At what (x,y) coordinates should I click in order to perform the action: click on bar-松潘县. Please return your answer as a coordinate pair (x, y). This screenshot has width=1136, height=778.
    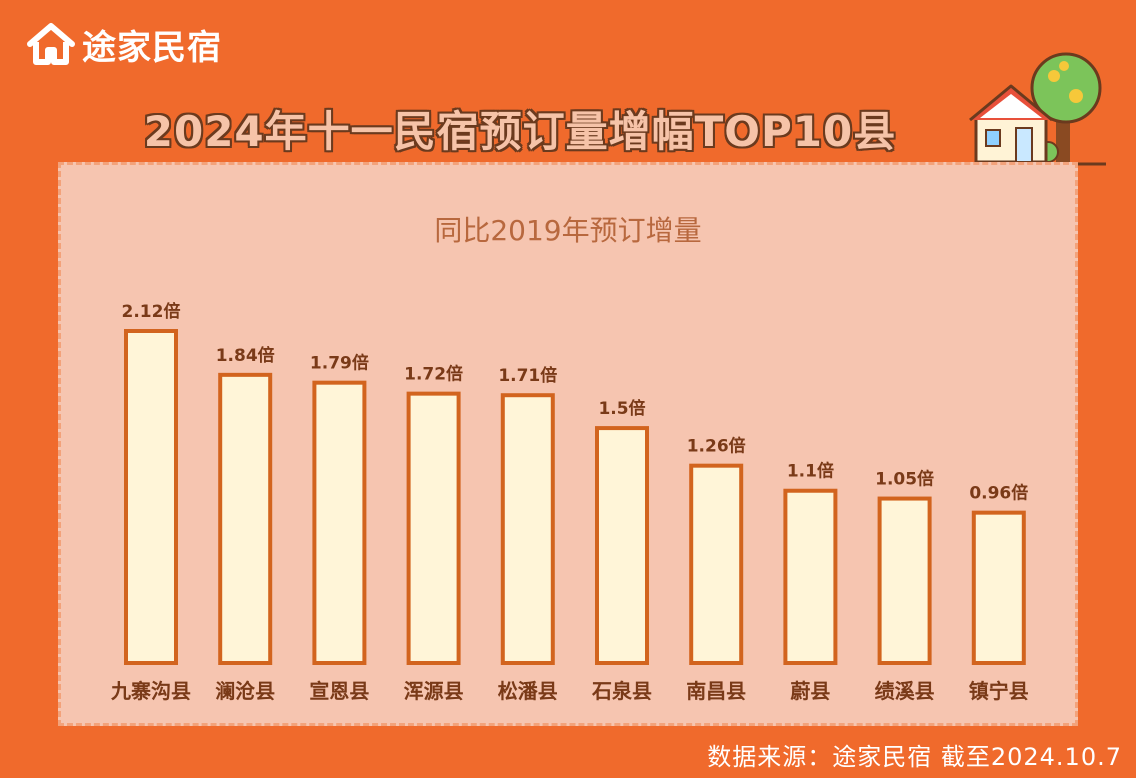
    Looking at the image, I should click on (527, 529).